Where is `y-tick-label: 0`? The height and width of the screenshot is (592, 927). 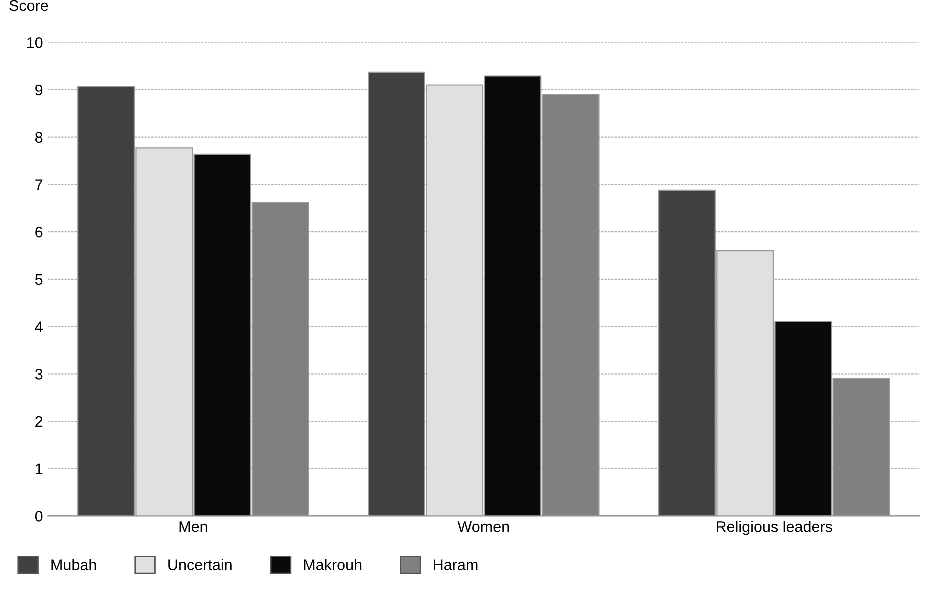 y-tick-label: 0 is located at coordinates (39, 516).